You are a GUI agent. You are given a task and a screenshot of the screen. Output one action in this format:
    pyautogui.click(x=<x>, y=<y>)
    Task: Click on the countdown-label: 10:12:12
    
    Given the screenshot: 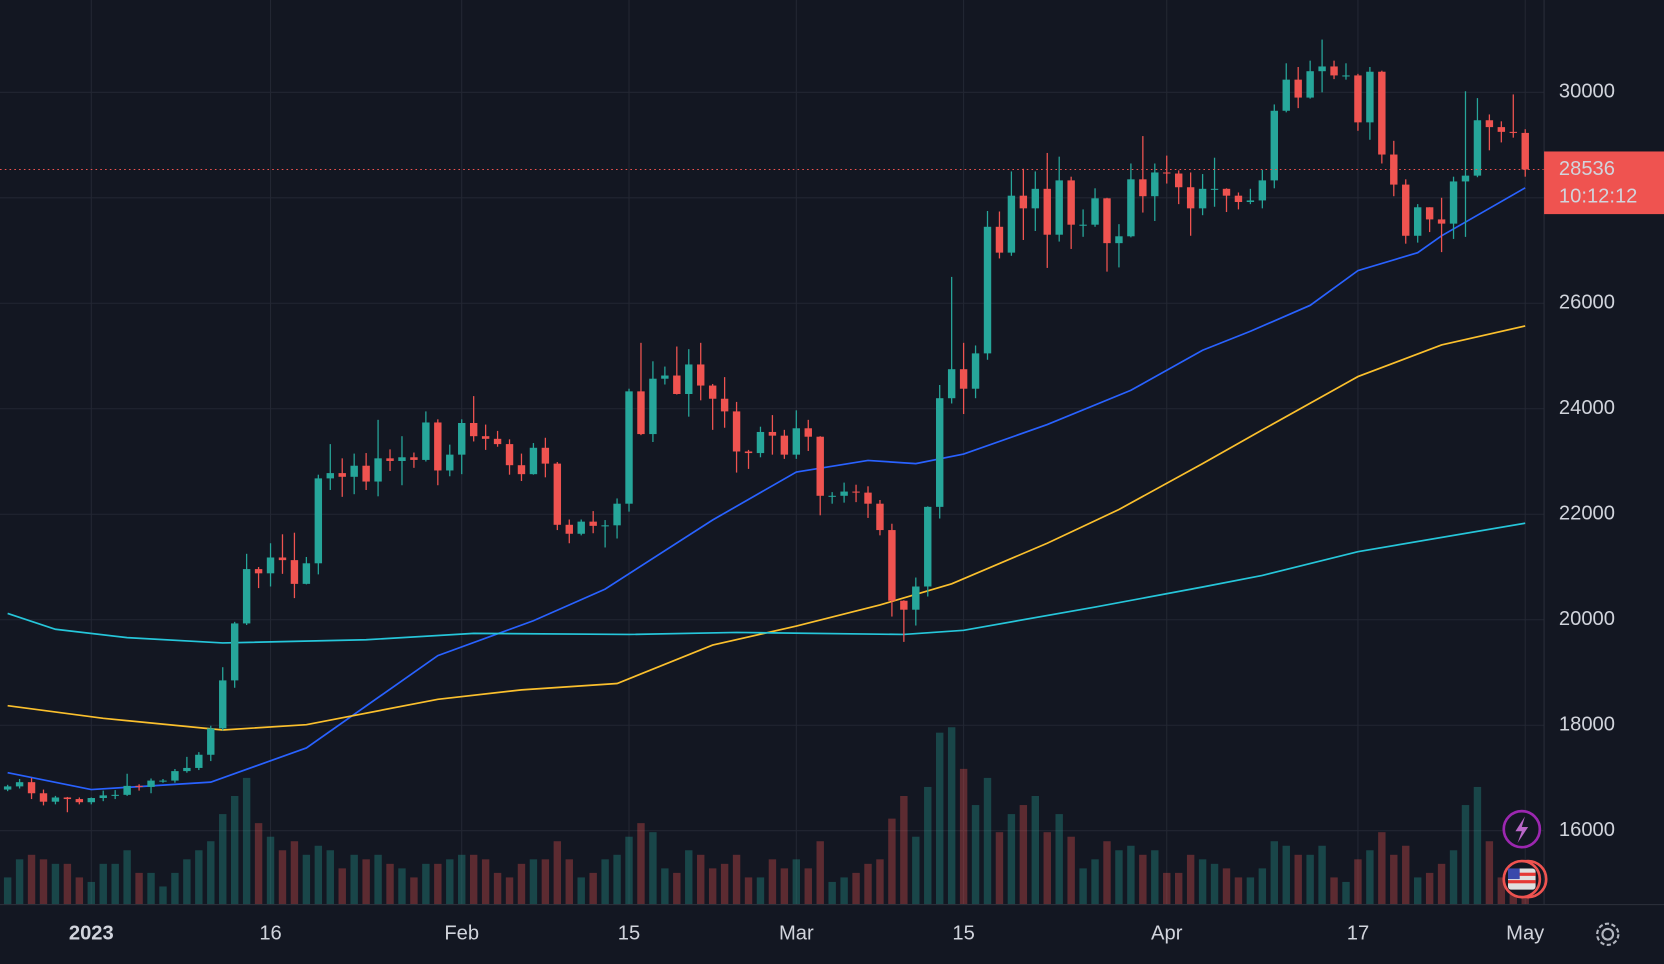 What is the action you would take?
    pyautogui.click(x=1598, y=196)
    